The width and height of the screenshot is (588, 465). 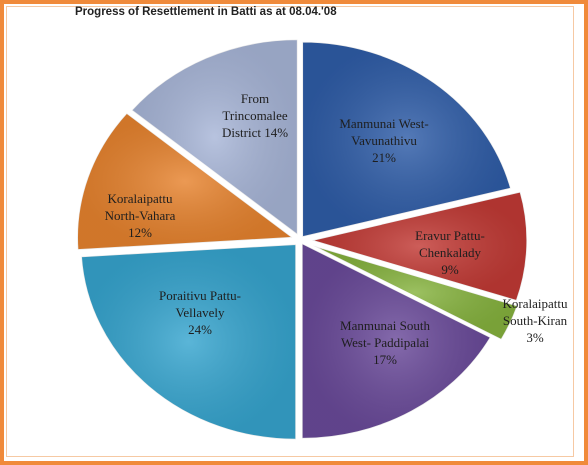 What do you see at coordinates (450, 269) in the screenshot?
I see `slice-label-line: 9%` at bounding box center [450, 269].